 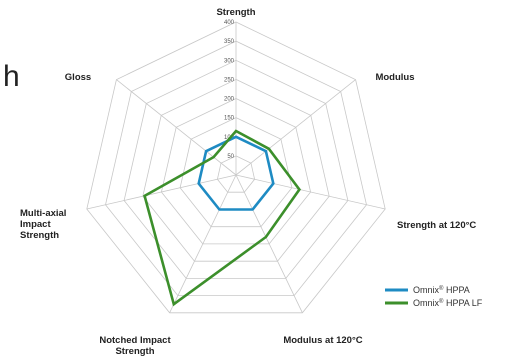 I want to click on axis-label: Multi-axial Impact Strength, so click(x=43, y=224).